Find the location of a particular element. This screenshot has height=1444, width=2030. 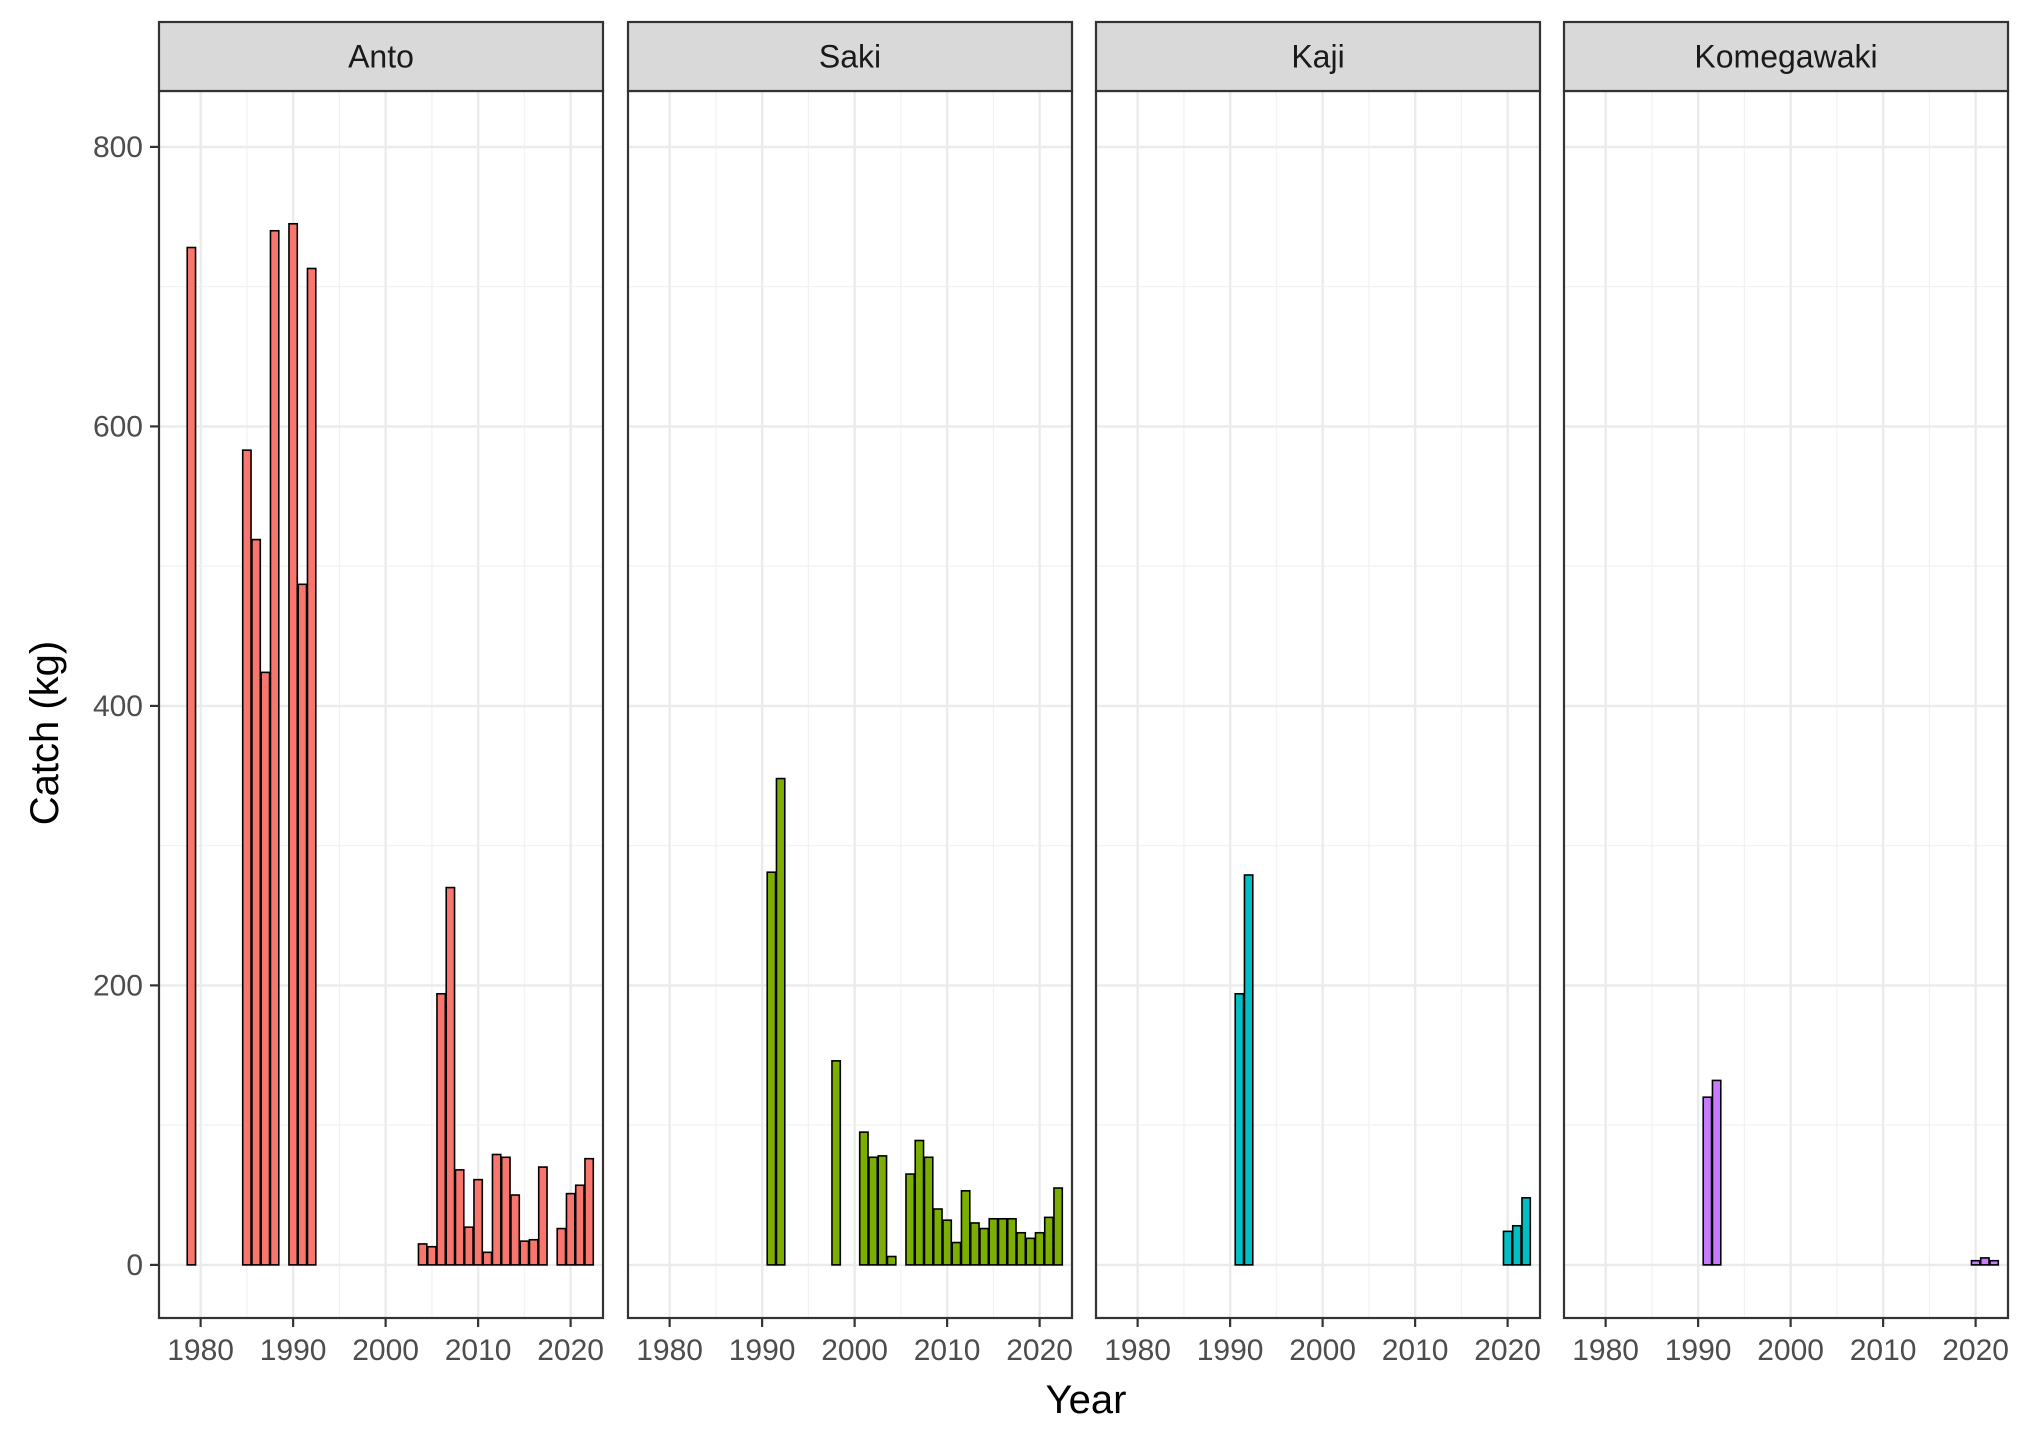

bar-anto-2005 is located at coordinates (431, 1255).